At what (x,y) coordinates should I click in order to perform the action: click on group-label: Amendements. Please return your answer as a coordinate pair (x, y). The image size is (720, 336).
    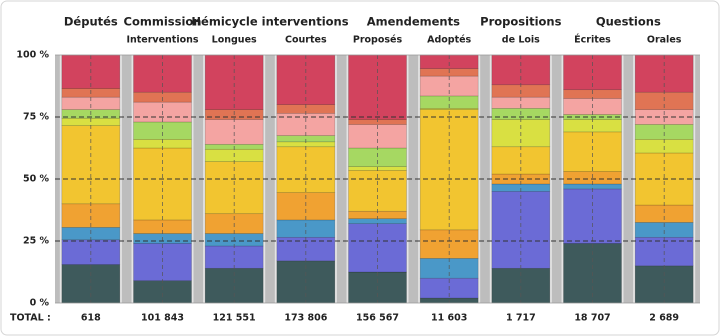
    Looking at the image, I should click on (413, 22).